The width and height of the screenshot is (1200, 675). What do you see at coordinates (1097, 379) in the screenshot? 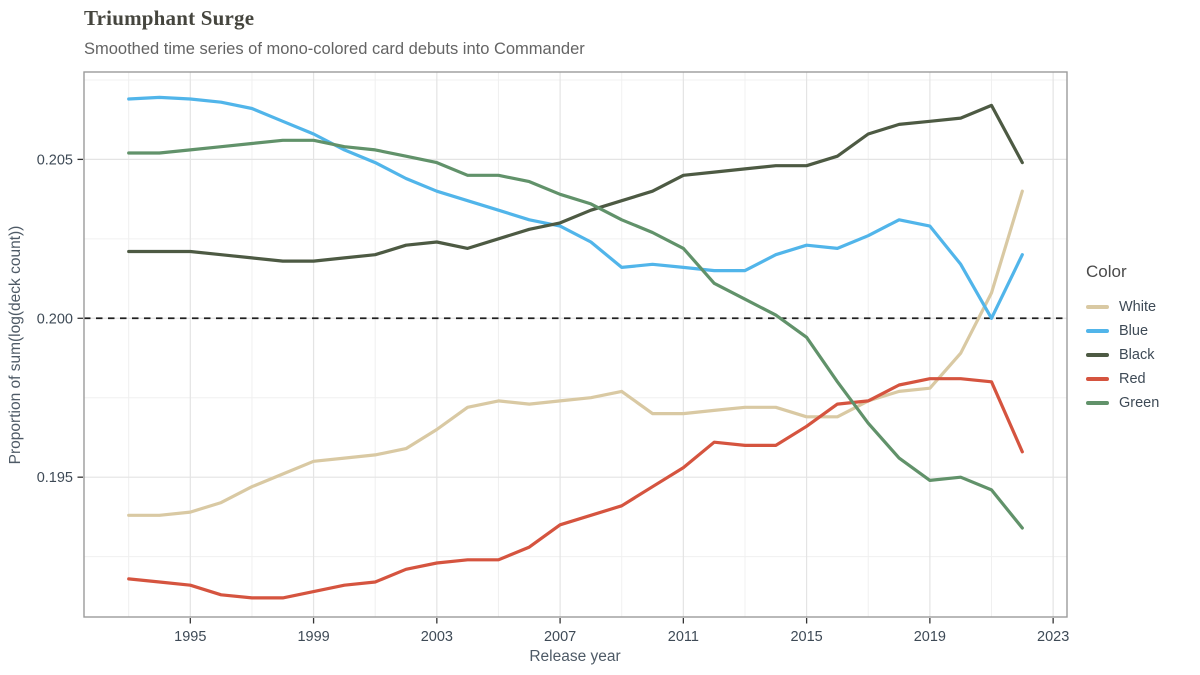
I see `legend-swatch-red` at bounding box center [1097, 379].